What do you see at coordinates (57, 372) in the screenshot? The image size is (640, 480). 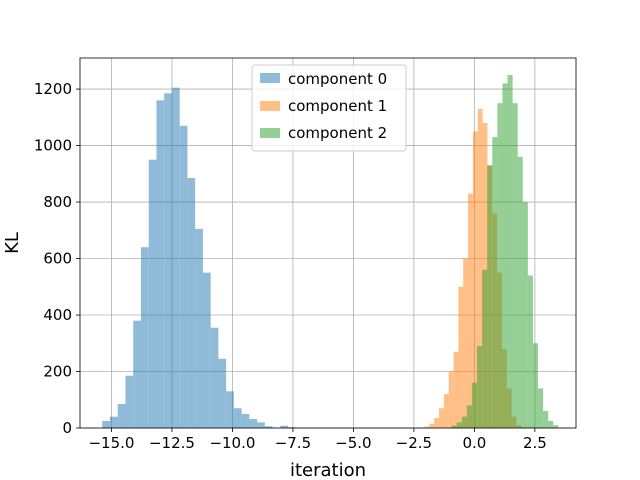 I see `y-tick-label: 200` at bounding box center [57, 372].